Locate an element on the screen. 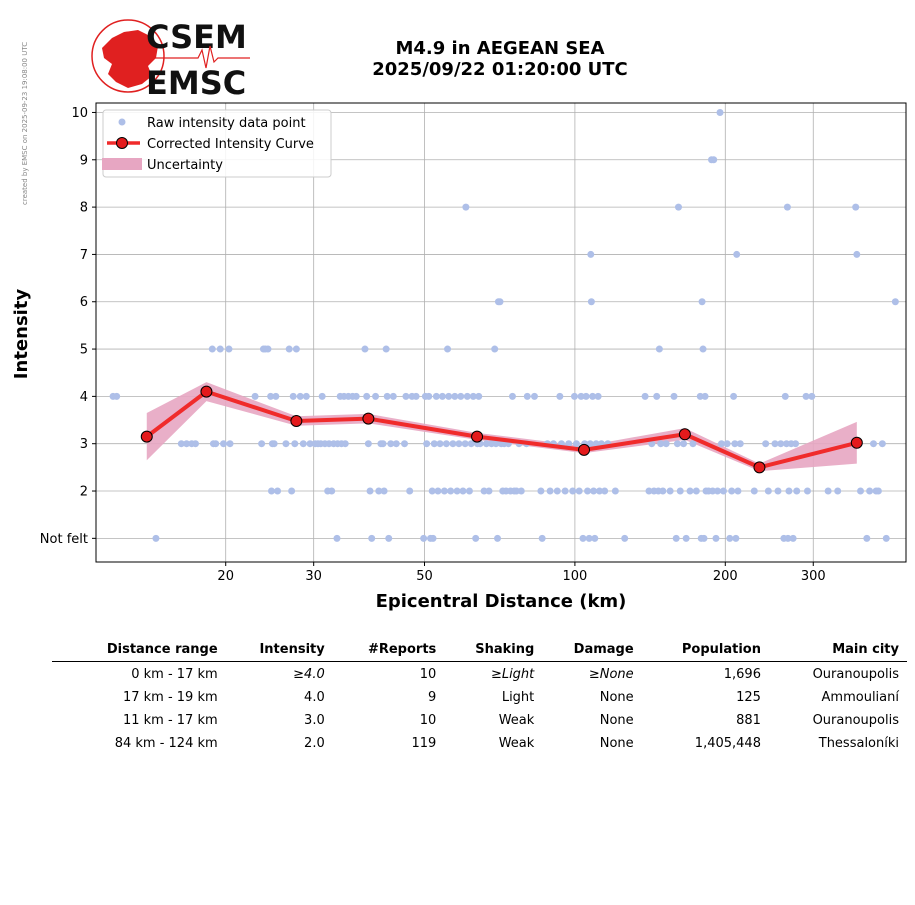 The width and height of the screenshot is (915, 905). table-cell-intensity: 4.0 is located at coordinates (314, 697).